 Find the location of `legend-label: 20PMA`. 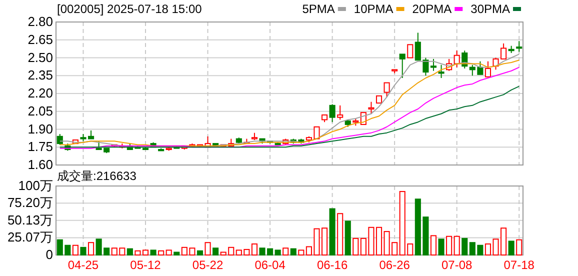

legend-label: 20PMA is located at coordinates (432, 9).